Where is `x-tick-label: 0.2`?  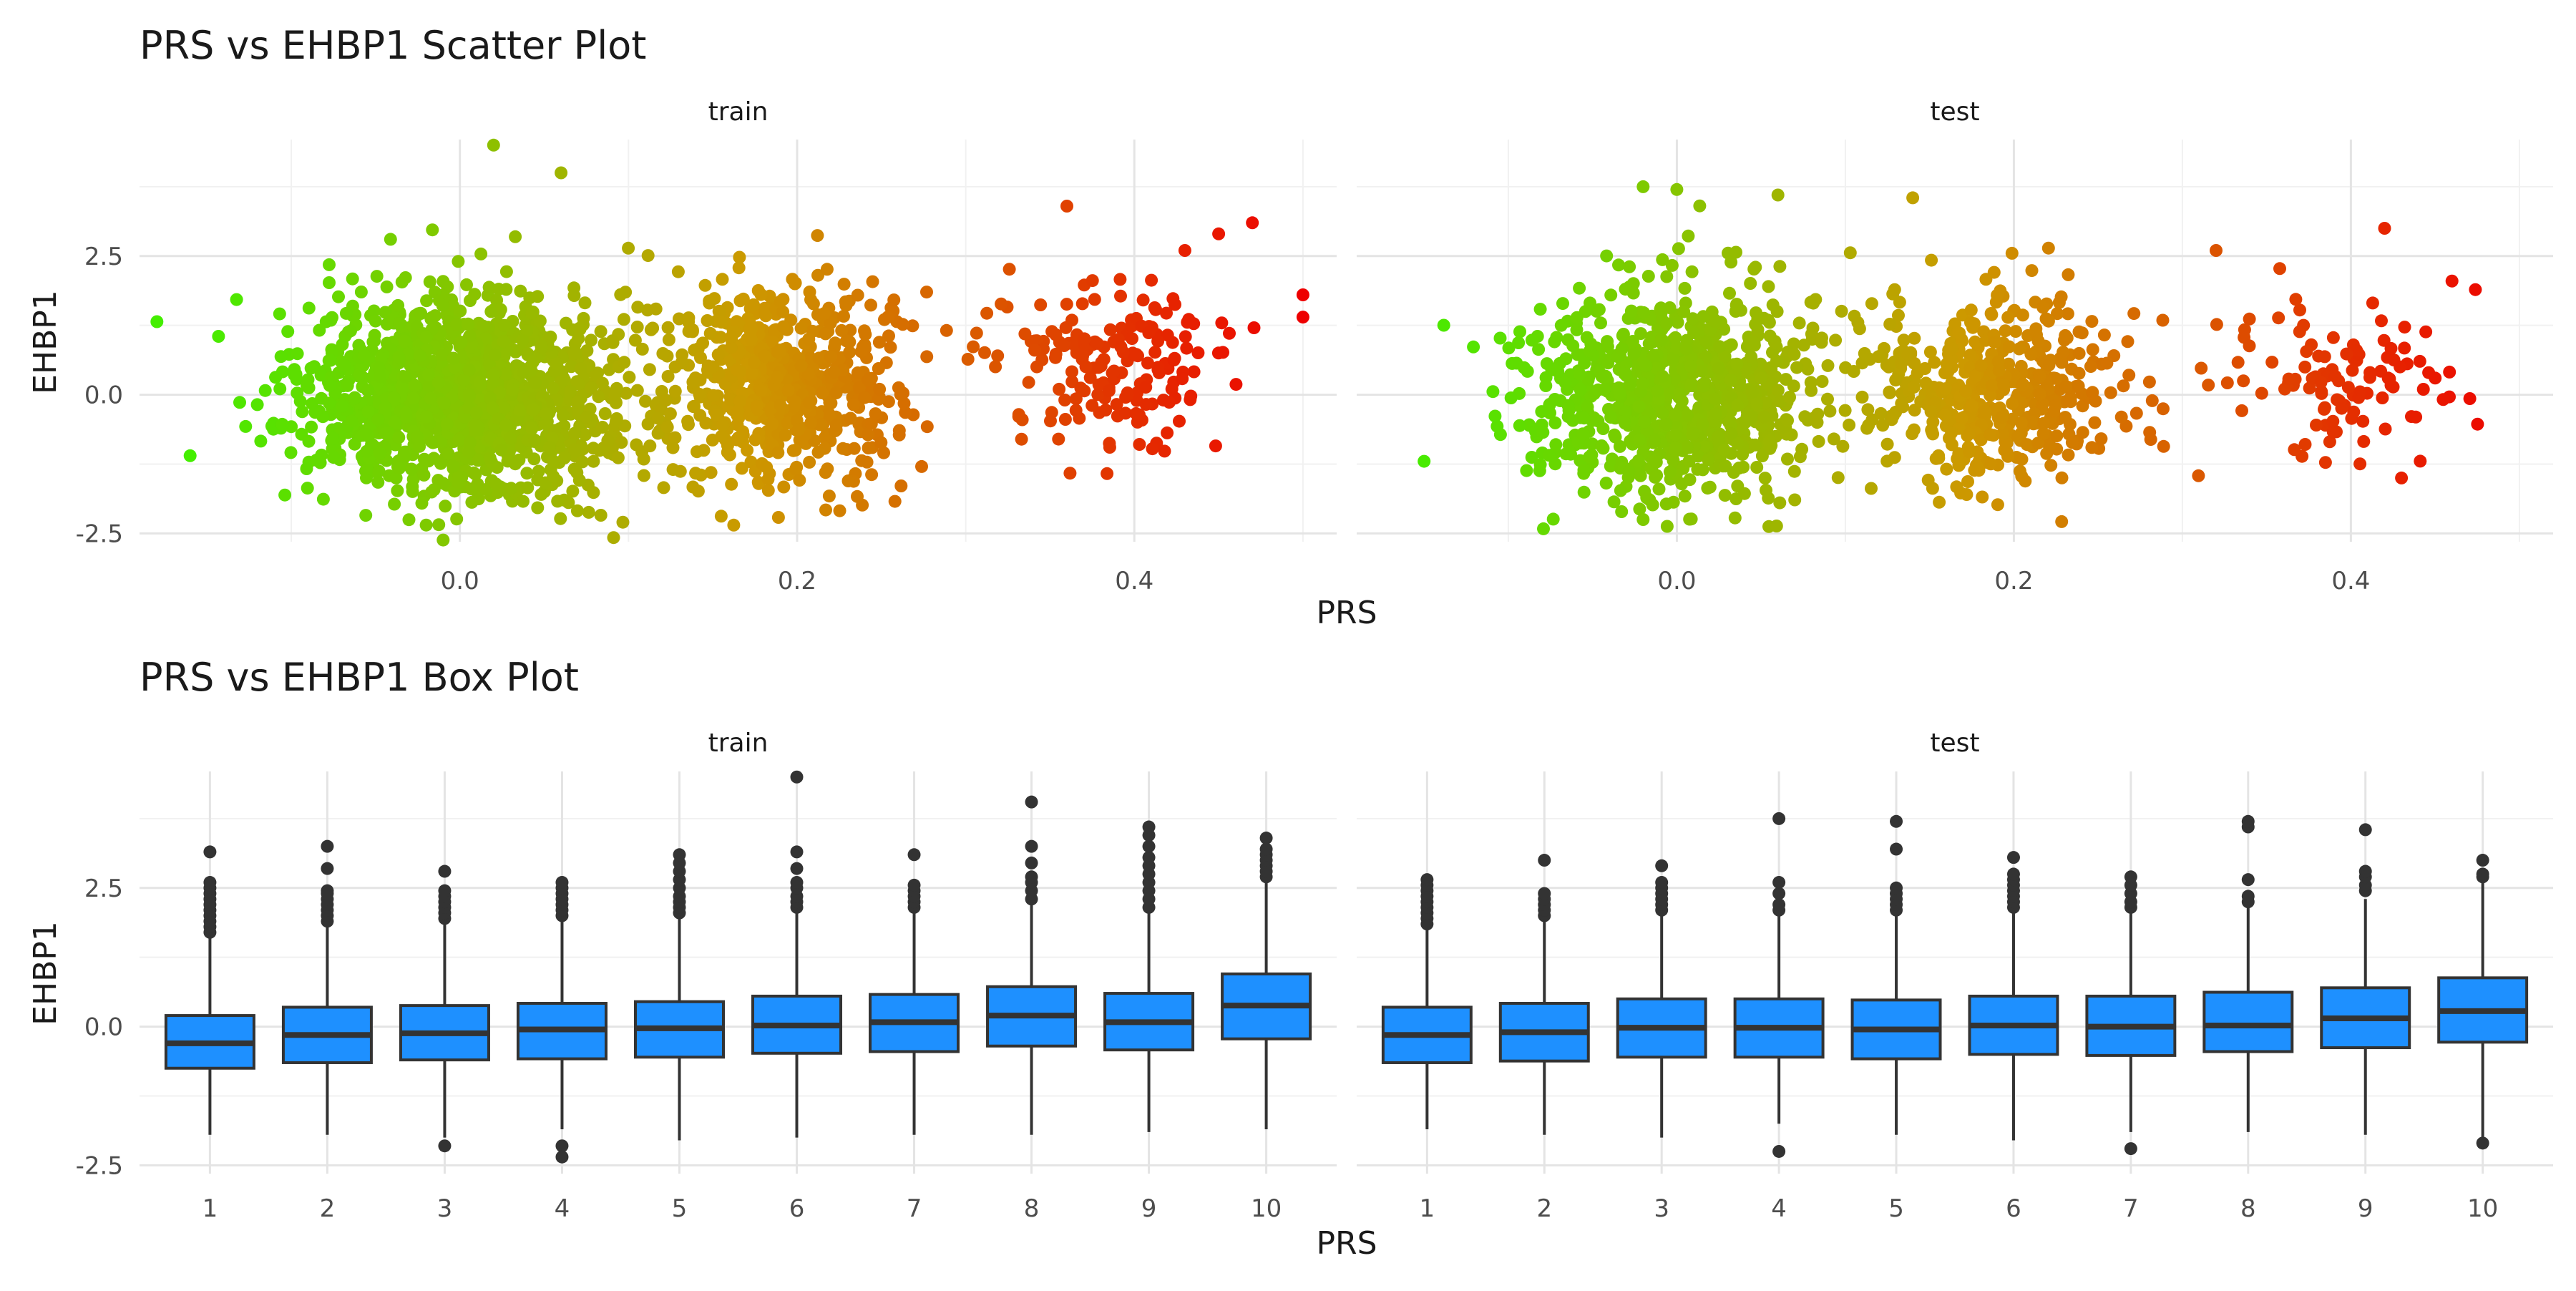
x-tick-label: 0.2 is located at coordinates (2013, 581).